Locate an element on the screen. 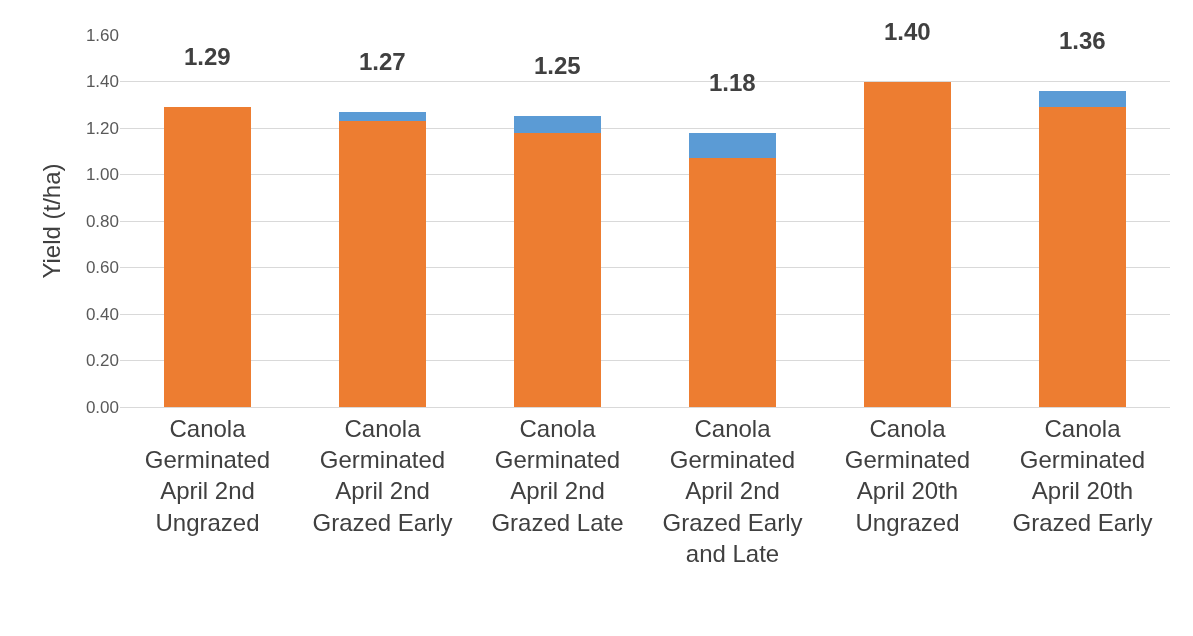 The width and height of the screenshot is (1193, 636). y-tick-label: 1.00 is located at coordinates (102, 175).